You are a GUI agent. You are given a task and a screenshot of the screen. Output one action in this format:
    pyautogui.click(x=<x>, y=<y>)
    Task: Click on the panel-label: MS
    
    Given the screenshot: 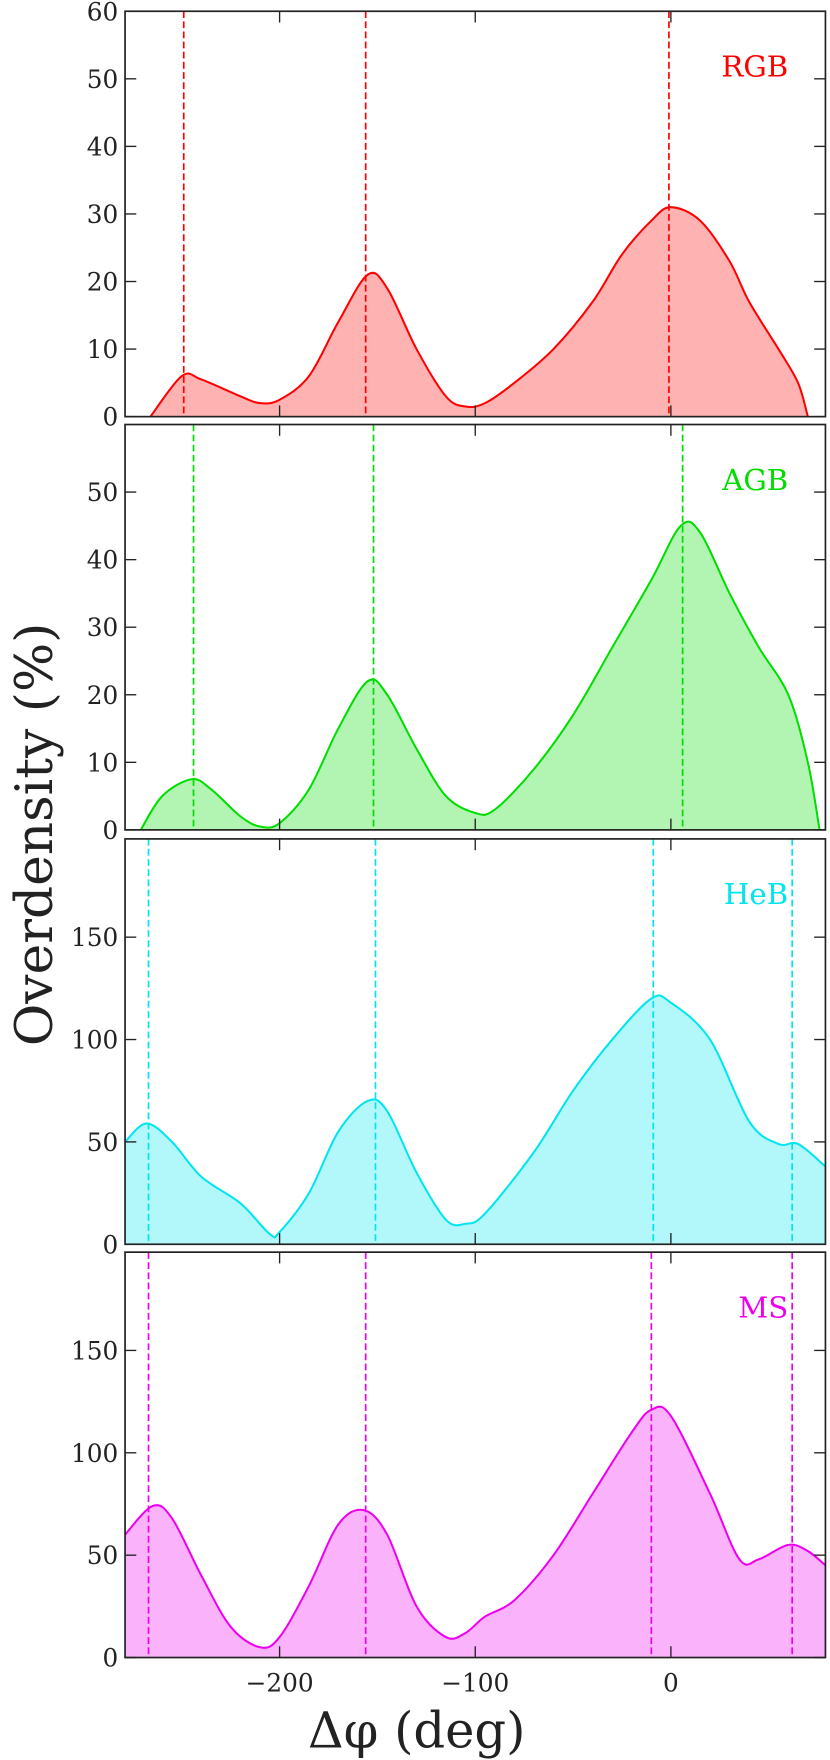 What is the action you would take?
    pyautogui.click(x=763, y=1307)
    